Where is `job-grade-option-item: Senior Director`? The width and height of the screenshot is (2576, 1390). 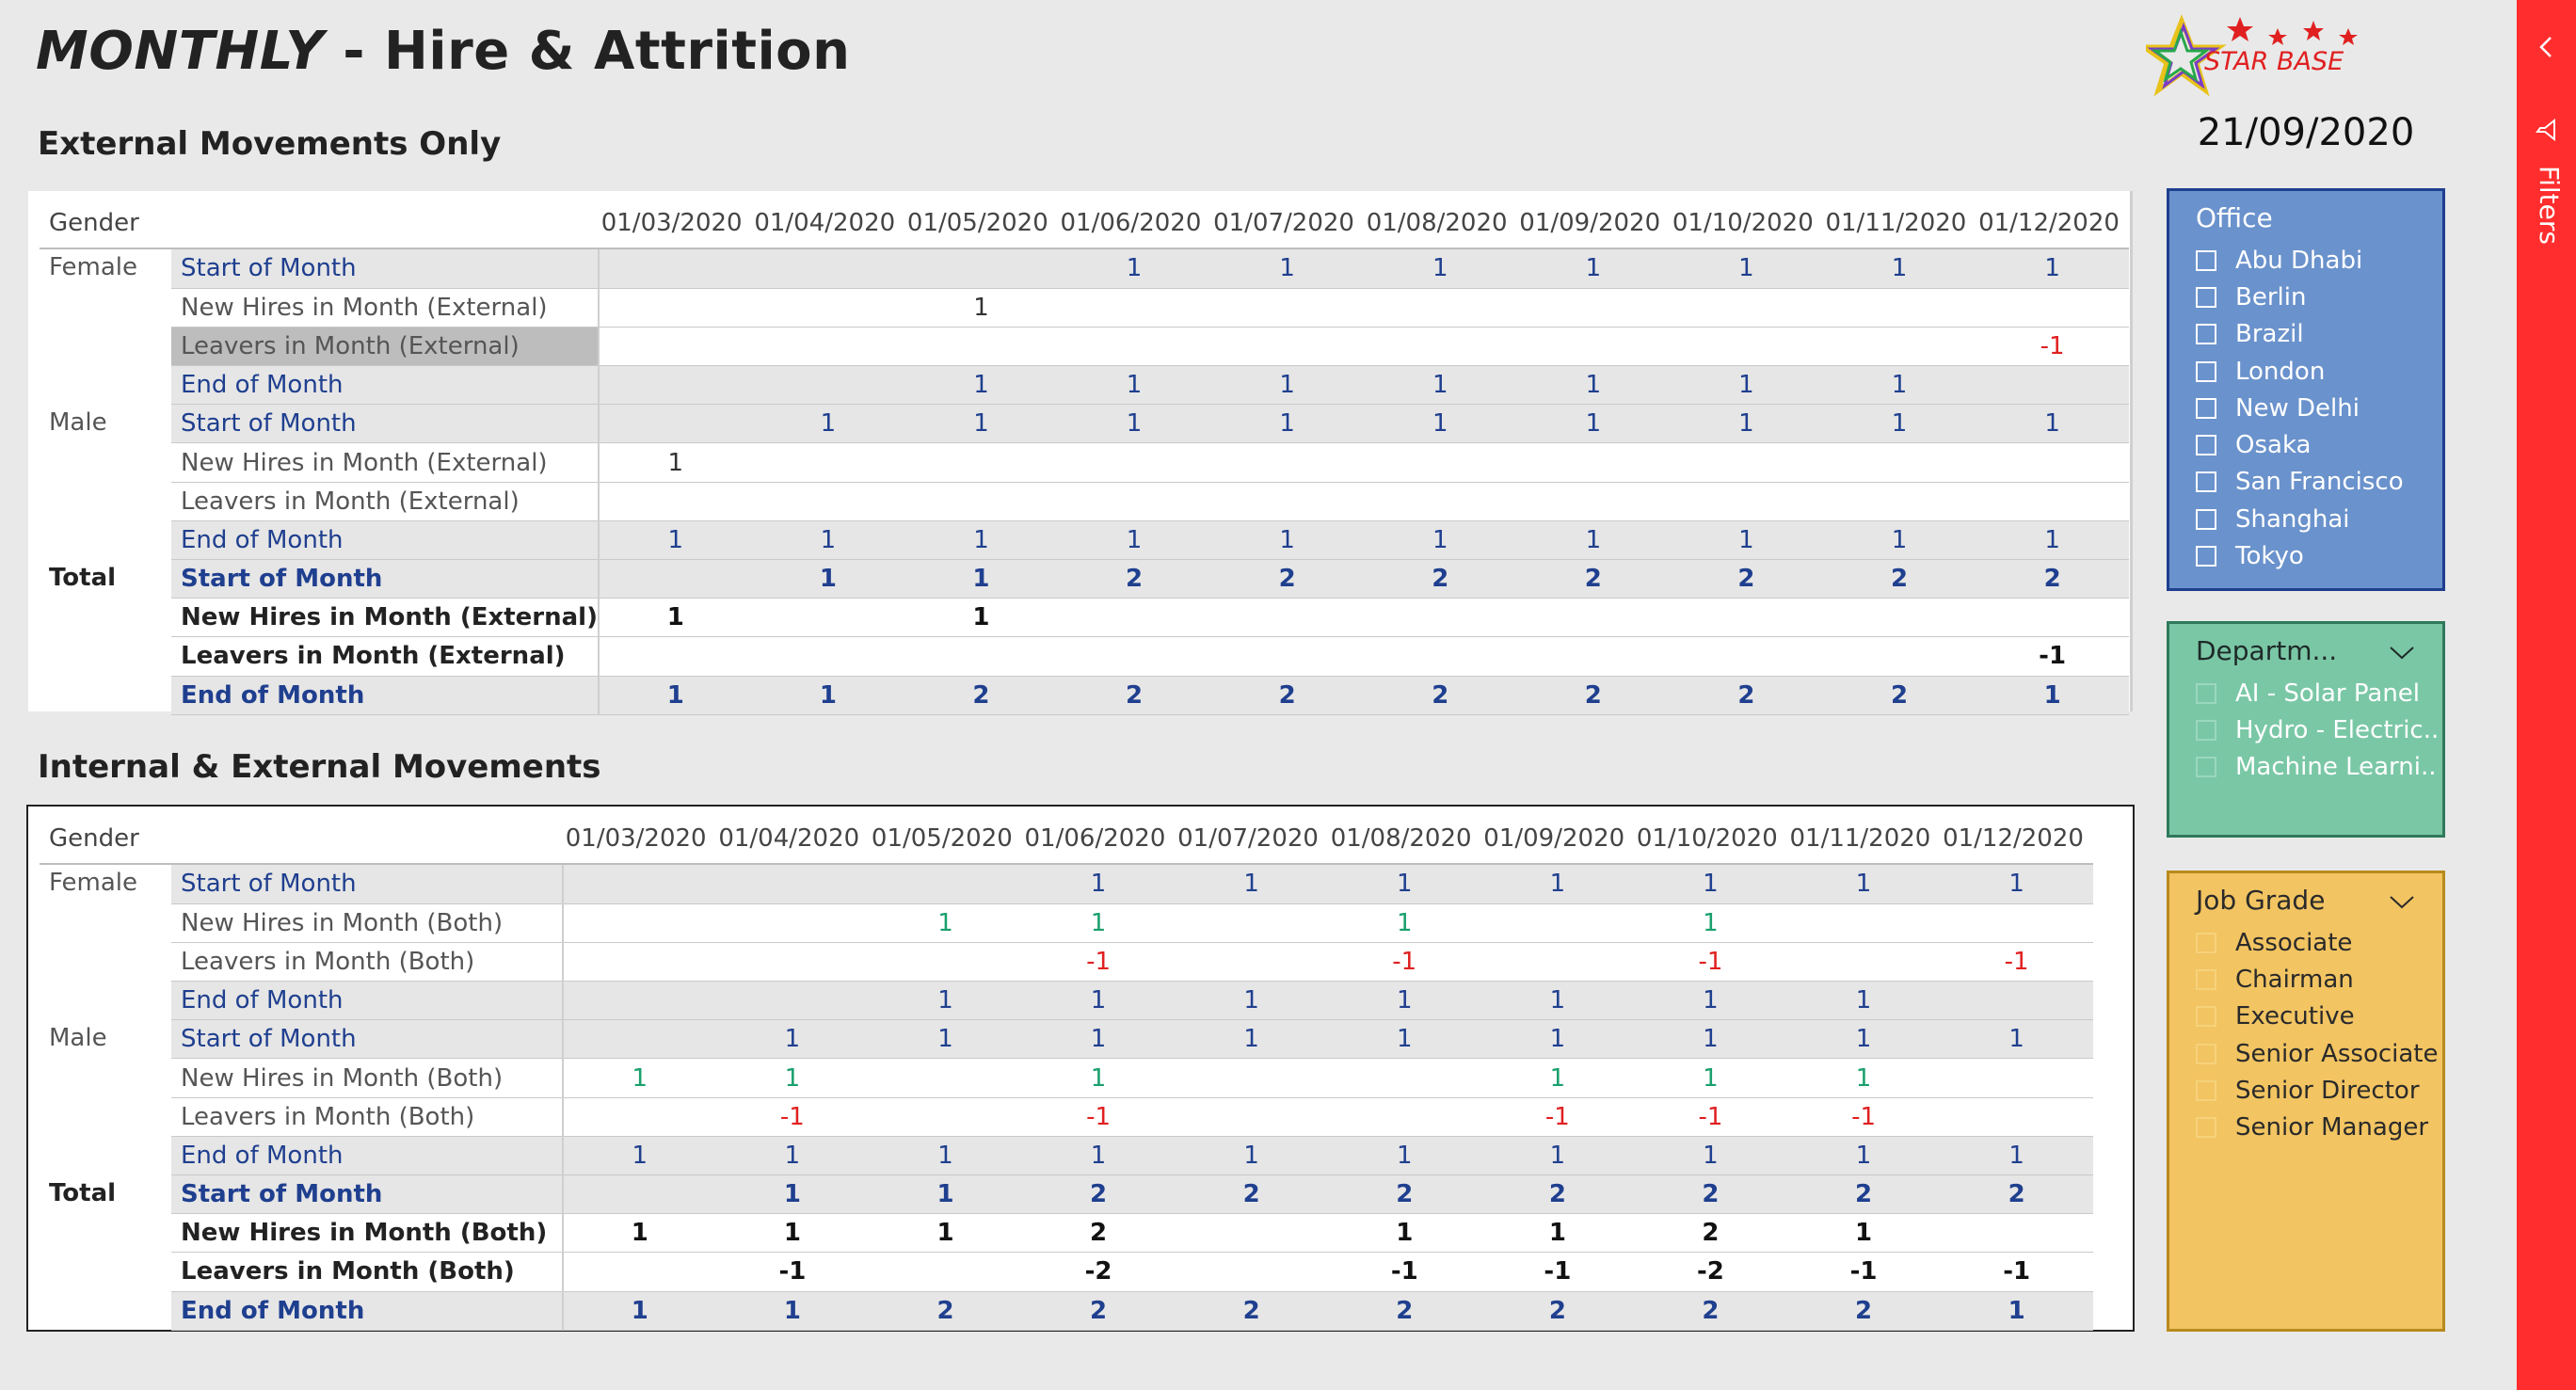 job-grade-option-item: Senior Director is located at coordinates (2317, 1090).